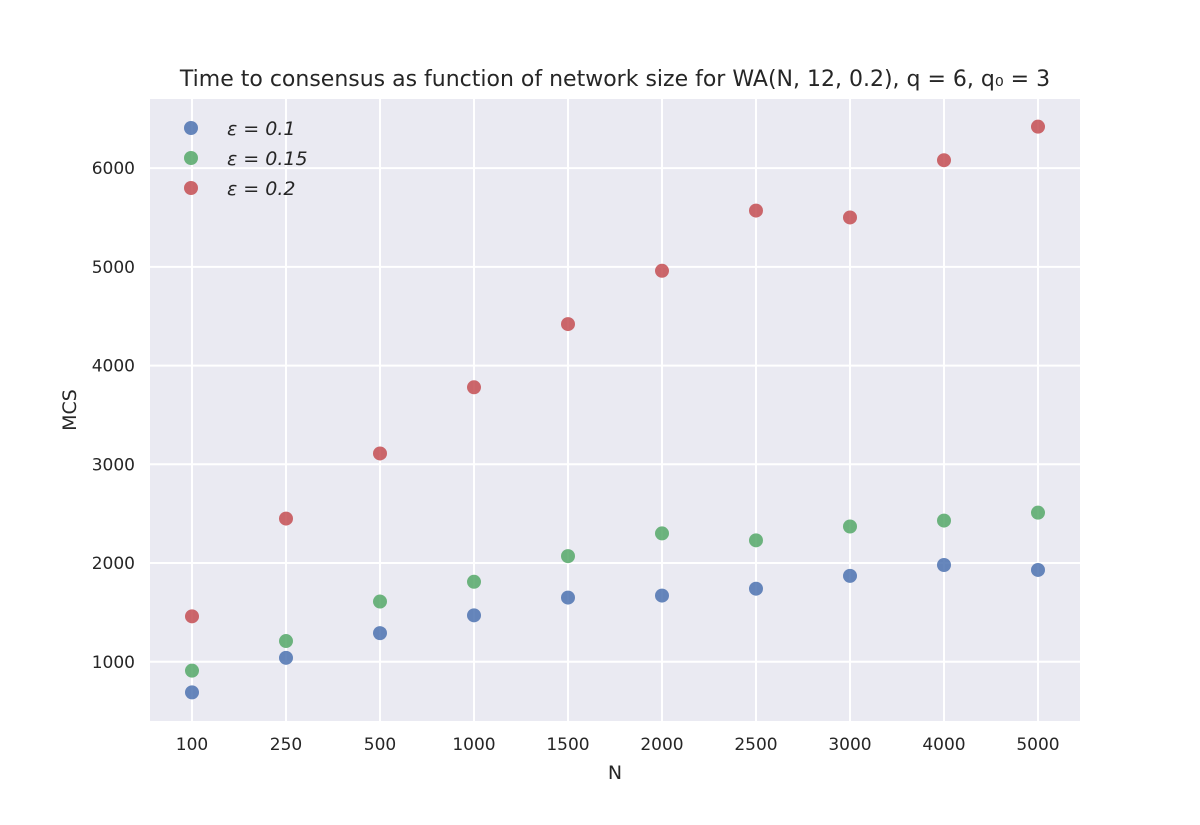 The image size is (1200, 825). Describe the element at coordinates (755, 745) in the screenshot. I see `x-tick-label: 2500` at that location.